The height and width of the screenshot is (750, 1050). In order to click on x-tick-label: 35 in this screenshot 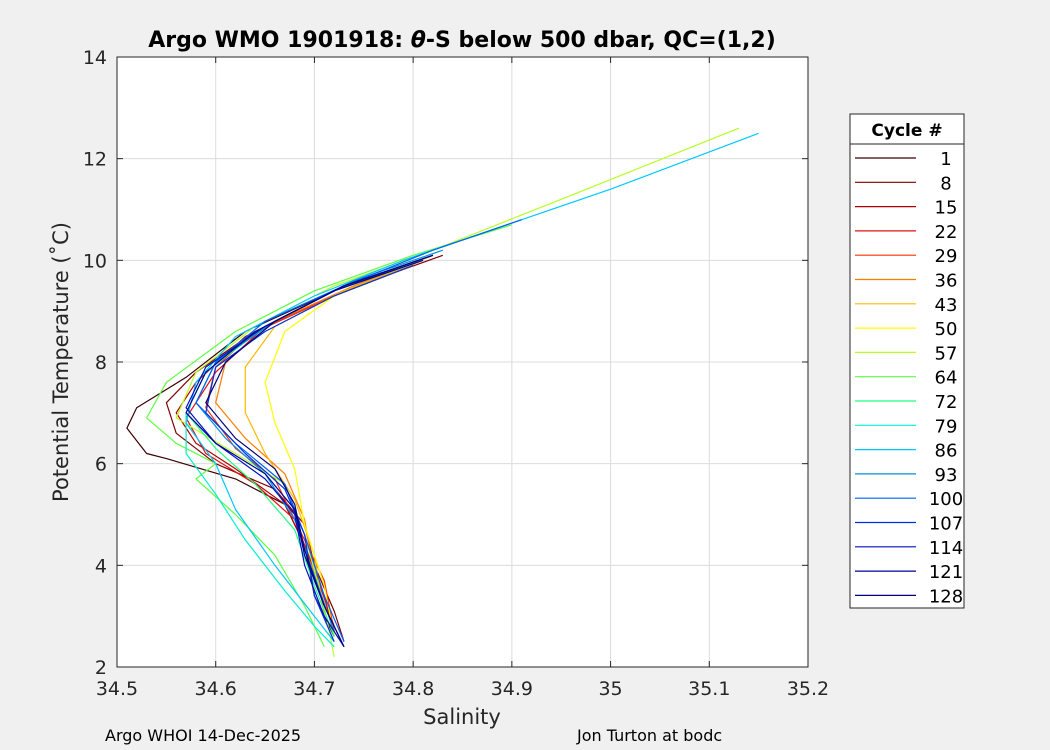, I will do `click(610, 689)`.